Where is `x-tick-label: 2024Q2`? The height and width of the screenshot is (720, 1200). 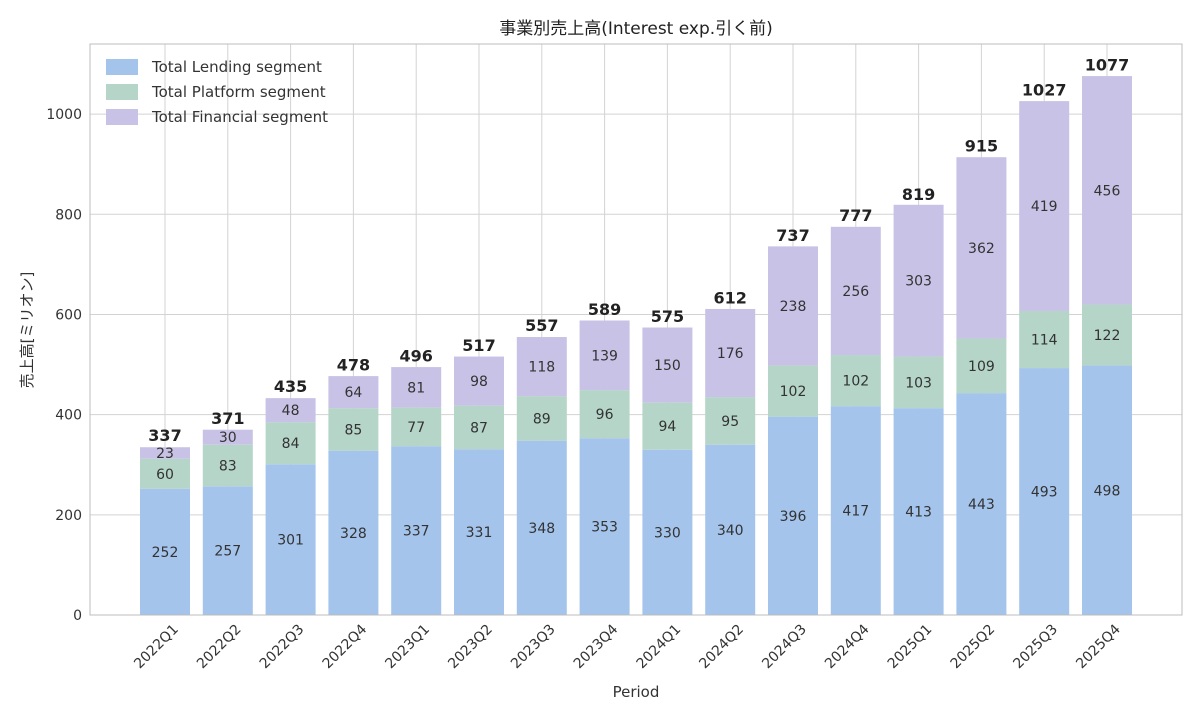 x-tick-label: 2024Q2 is located at coordinates (721, 647).